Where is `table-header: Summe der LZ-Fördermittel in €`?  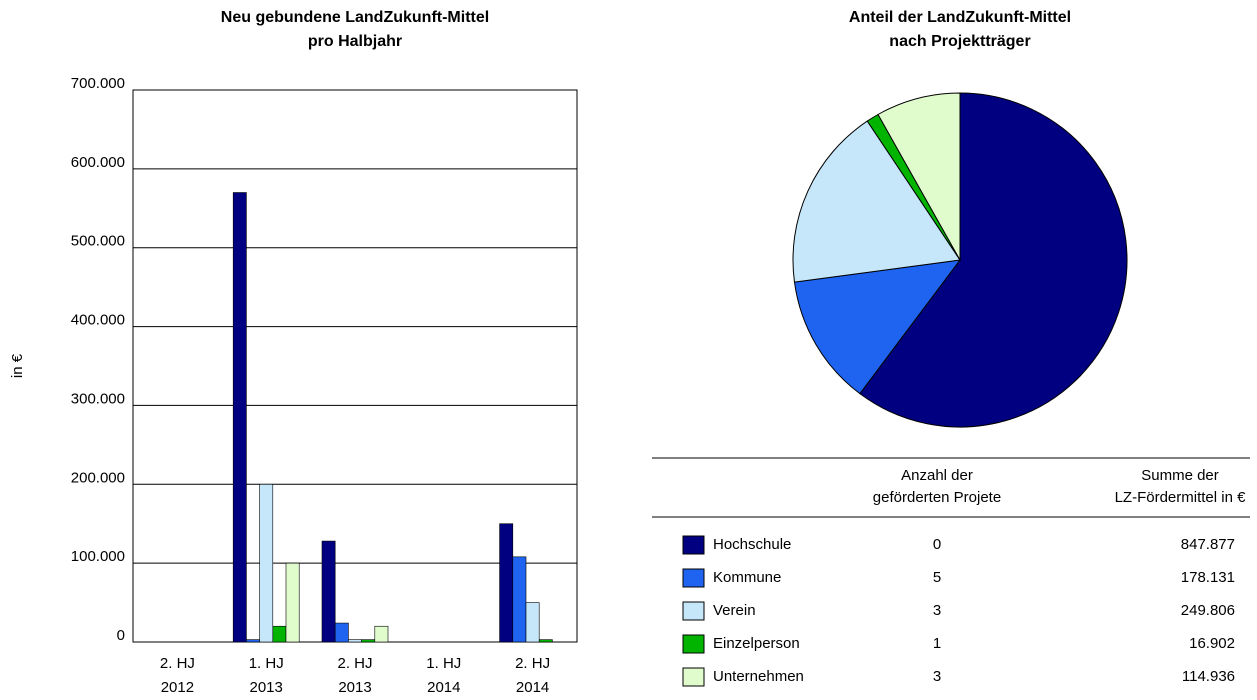 table-header: Summe der LZ-Fördermittel in € is located at coordinates (1181, 486).